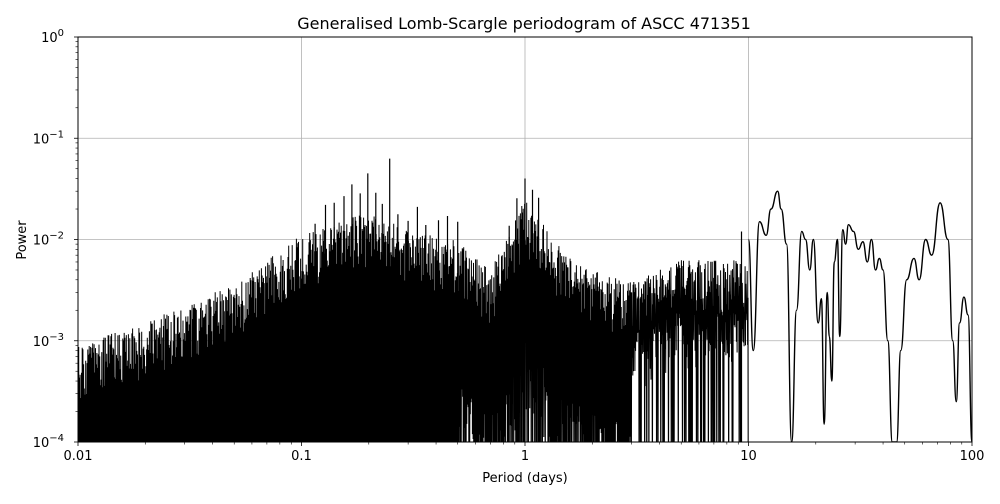 The image size is (1000, 504). Describe the element at coordinates (525, 456) in the screenshot. I see `x-tick-label: 1` at that location.